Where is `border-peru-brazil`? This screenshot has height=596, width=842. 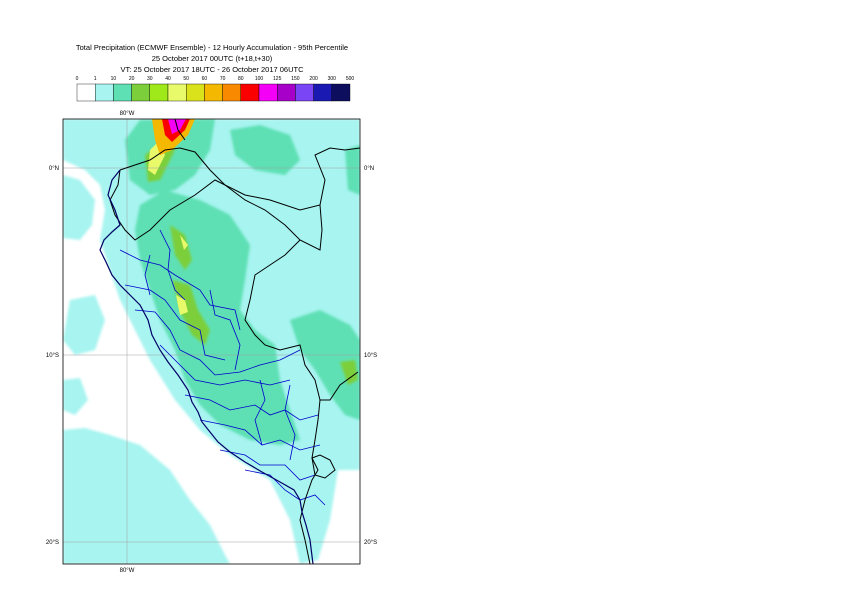
border-peru-brazil is located at coordinates (273, 217).